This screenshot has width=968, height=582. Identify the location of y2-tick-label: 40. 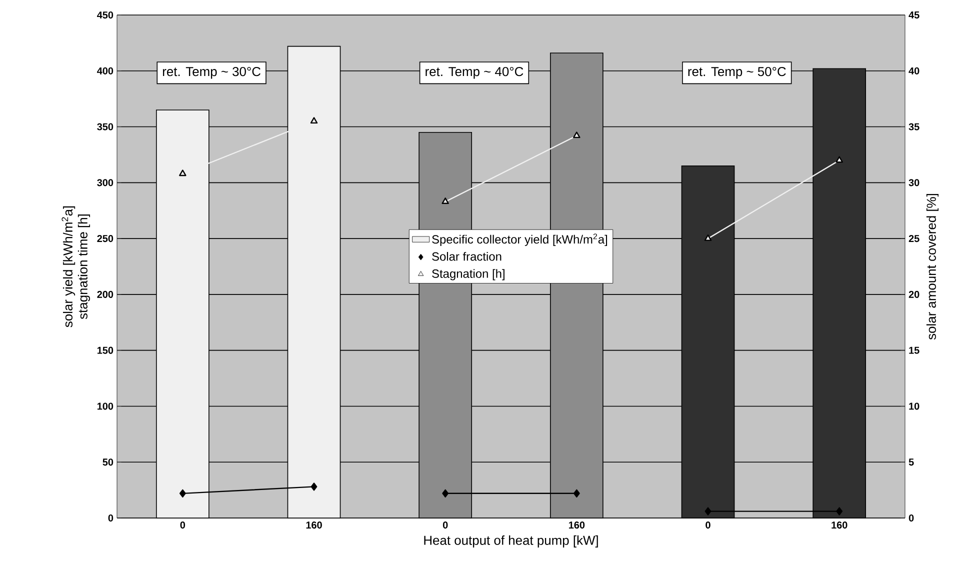
(914, 70).